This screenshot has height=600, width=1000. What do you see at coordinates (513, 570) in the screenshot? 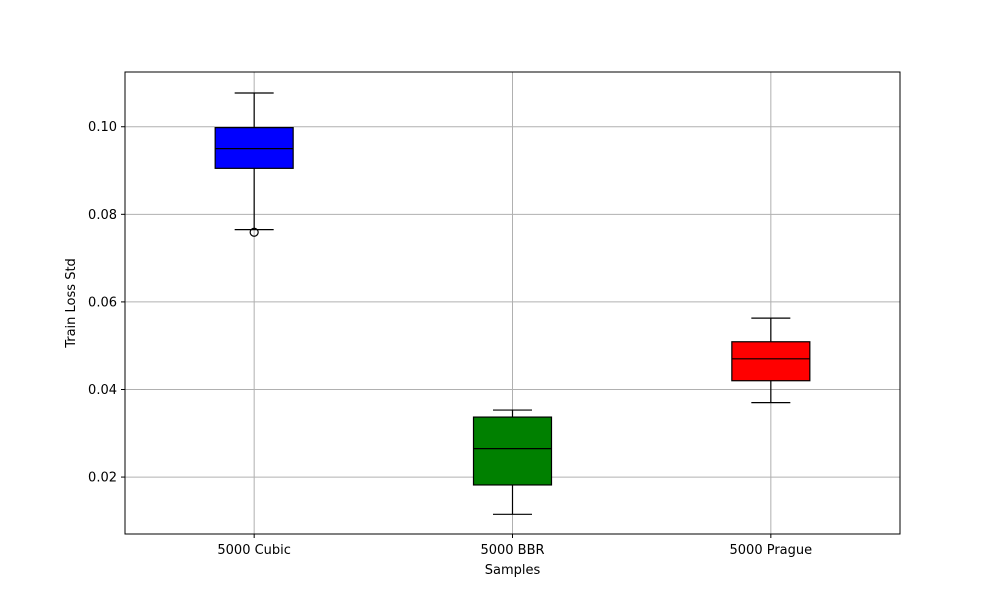
I see `x-axis-label: Samples` at bounding box center [513, 570].